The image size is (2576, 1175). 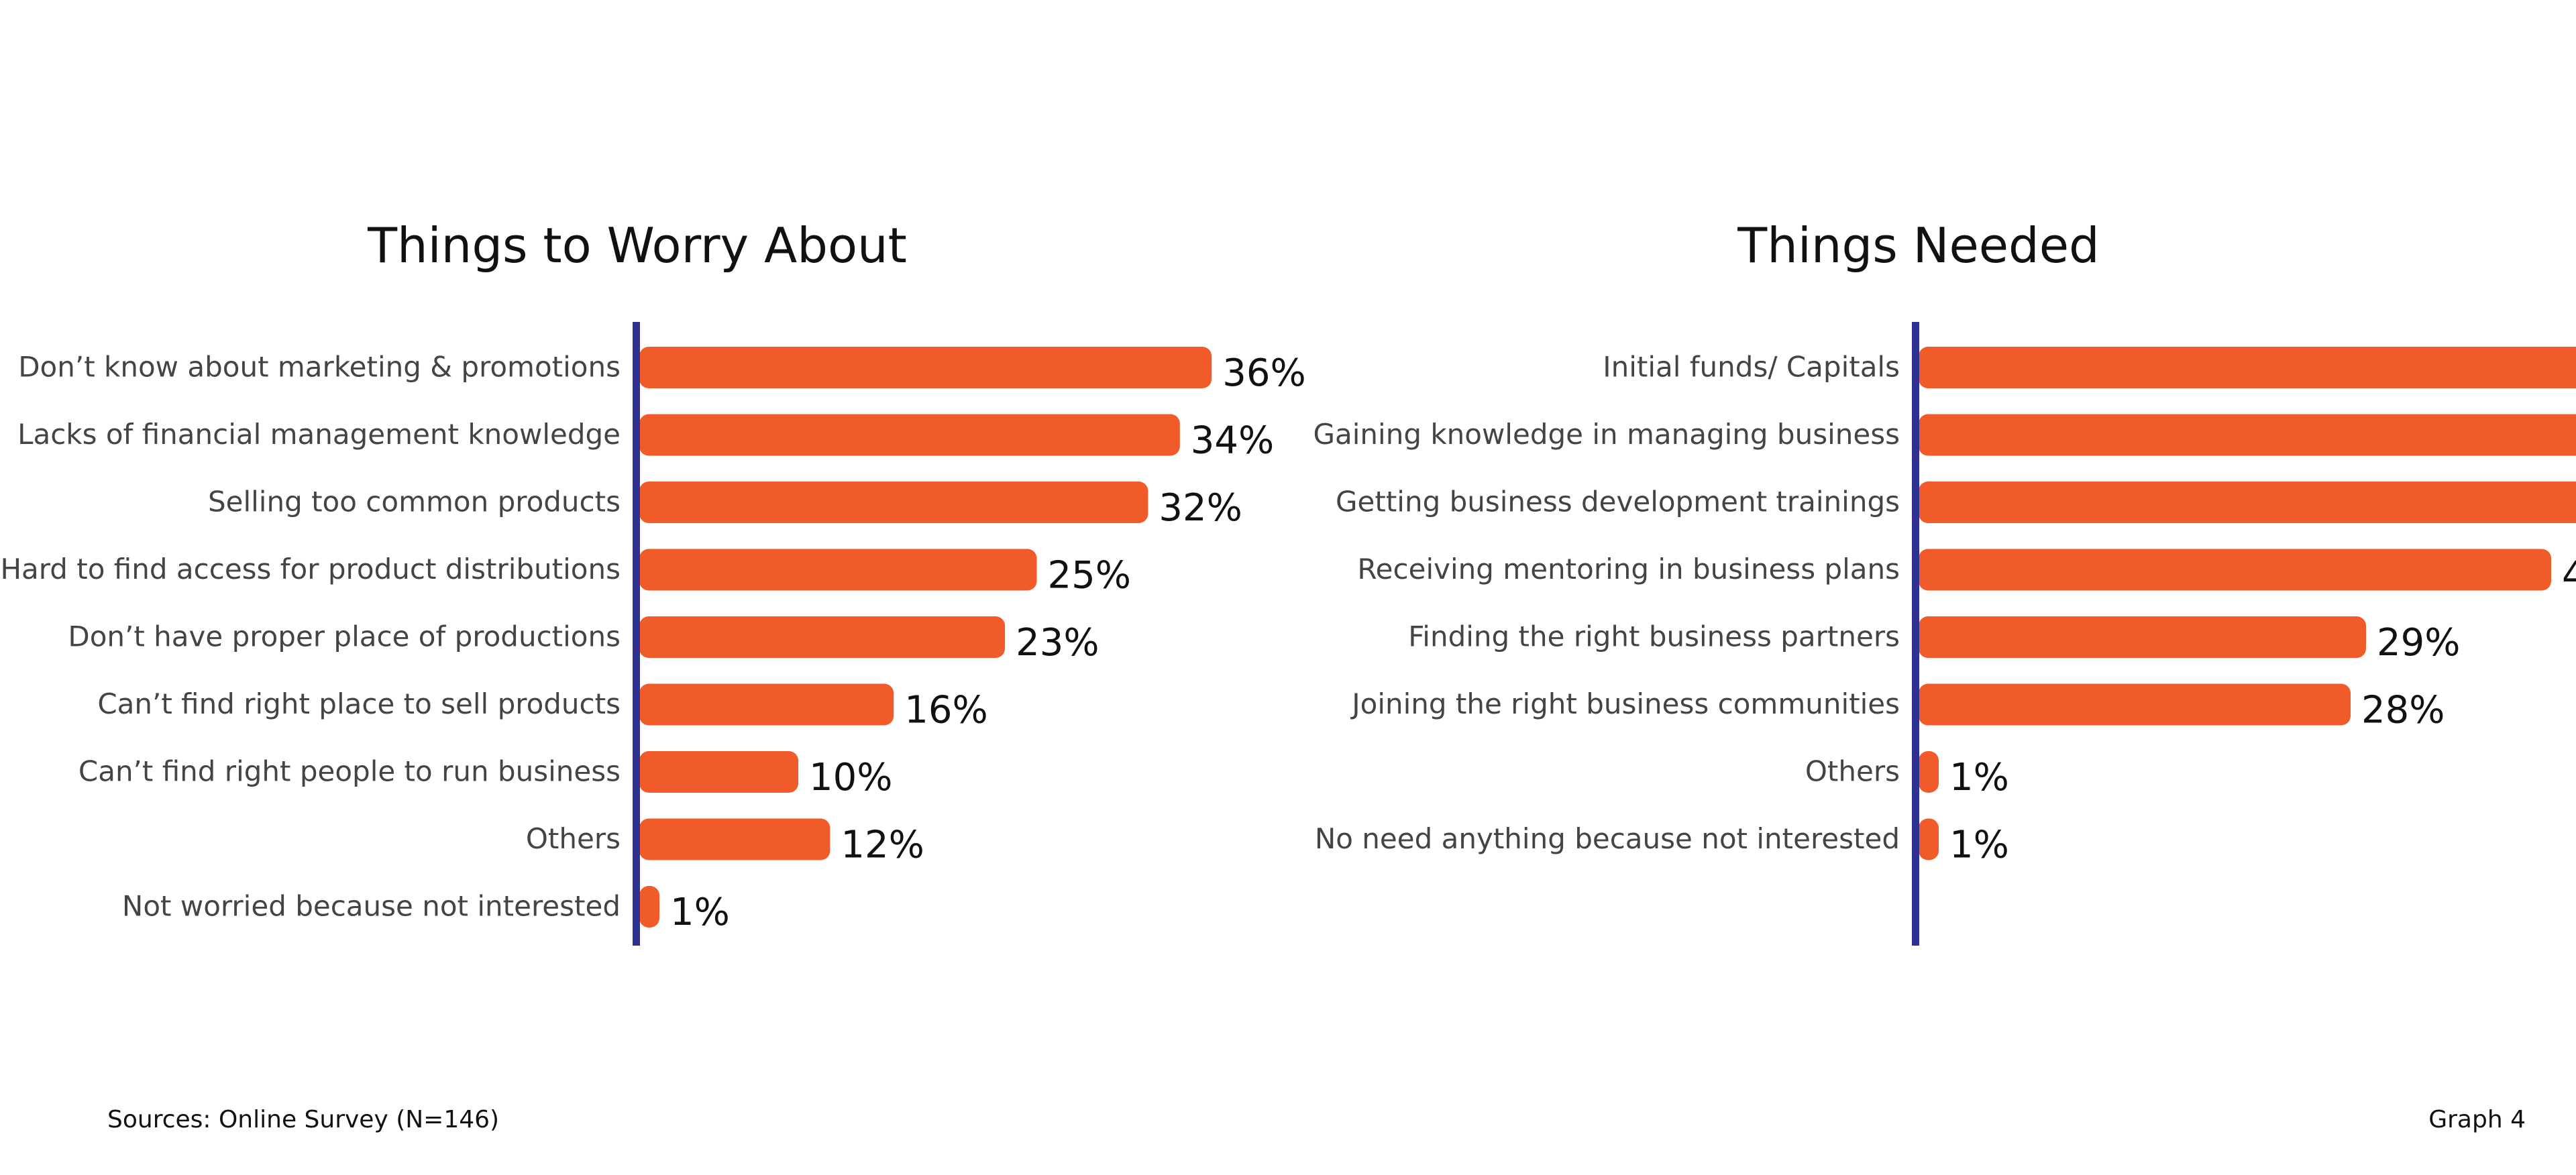 What do you see at coordinates (371, 906) in the screenshot?
I see `category-label-worry-8: Not worried because not interested` at bounding box center [371, 906].